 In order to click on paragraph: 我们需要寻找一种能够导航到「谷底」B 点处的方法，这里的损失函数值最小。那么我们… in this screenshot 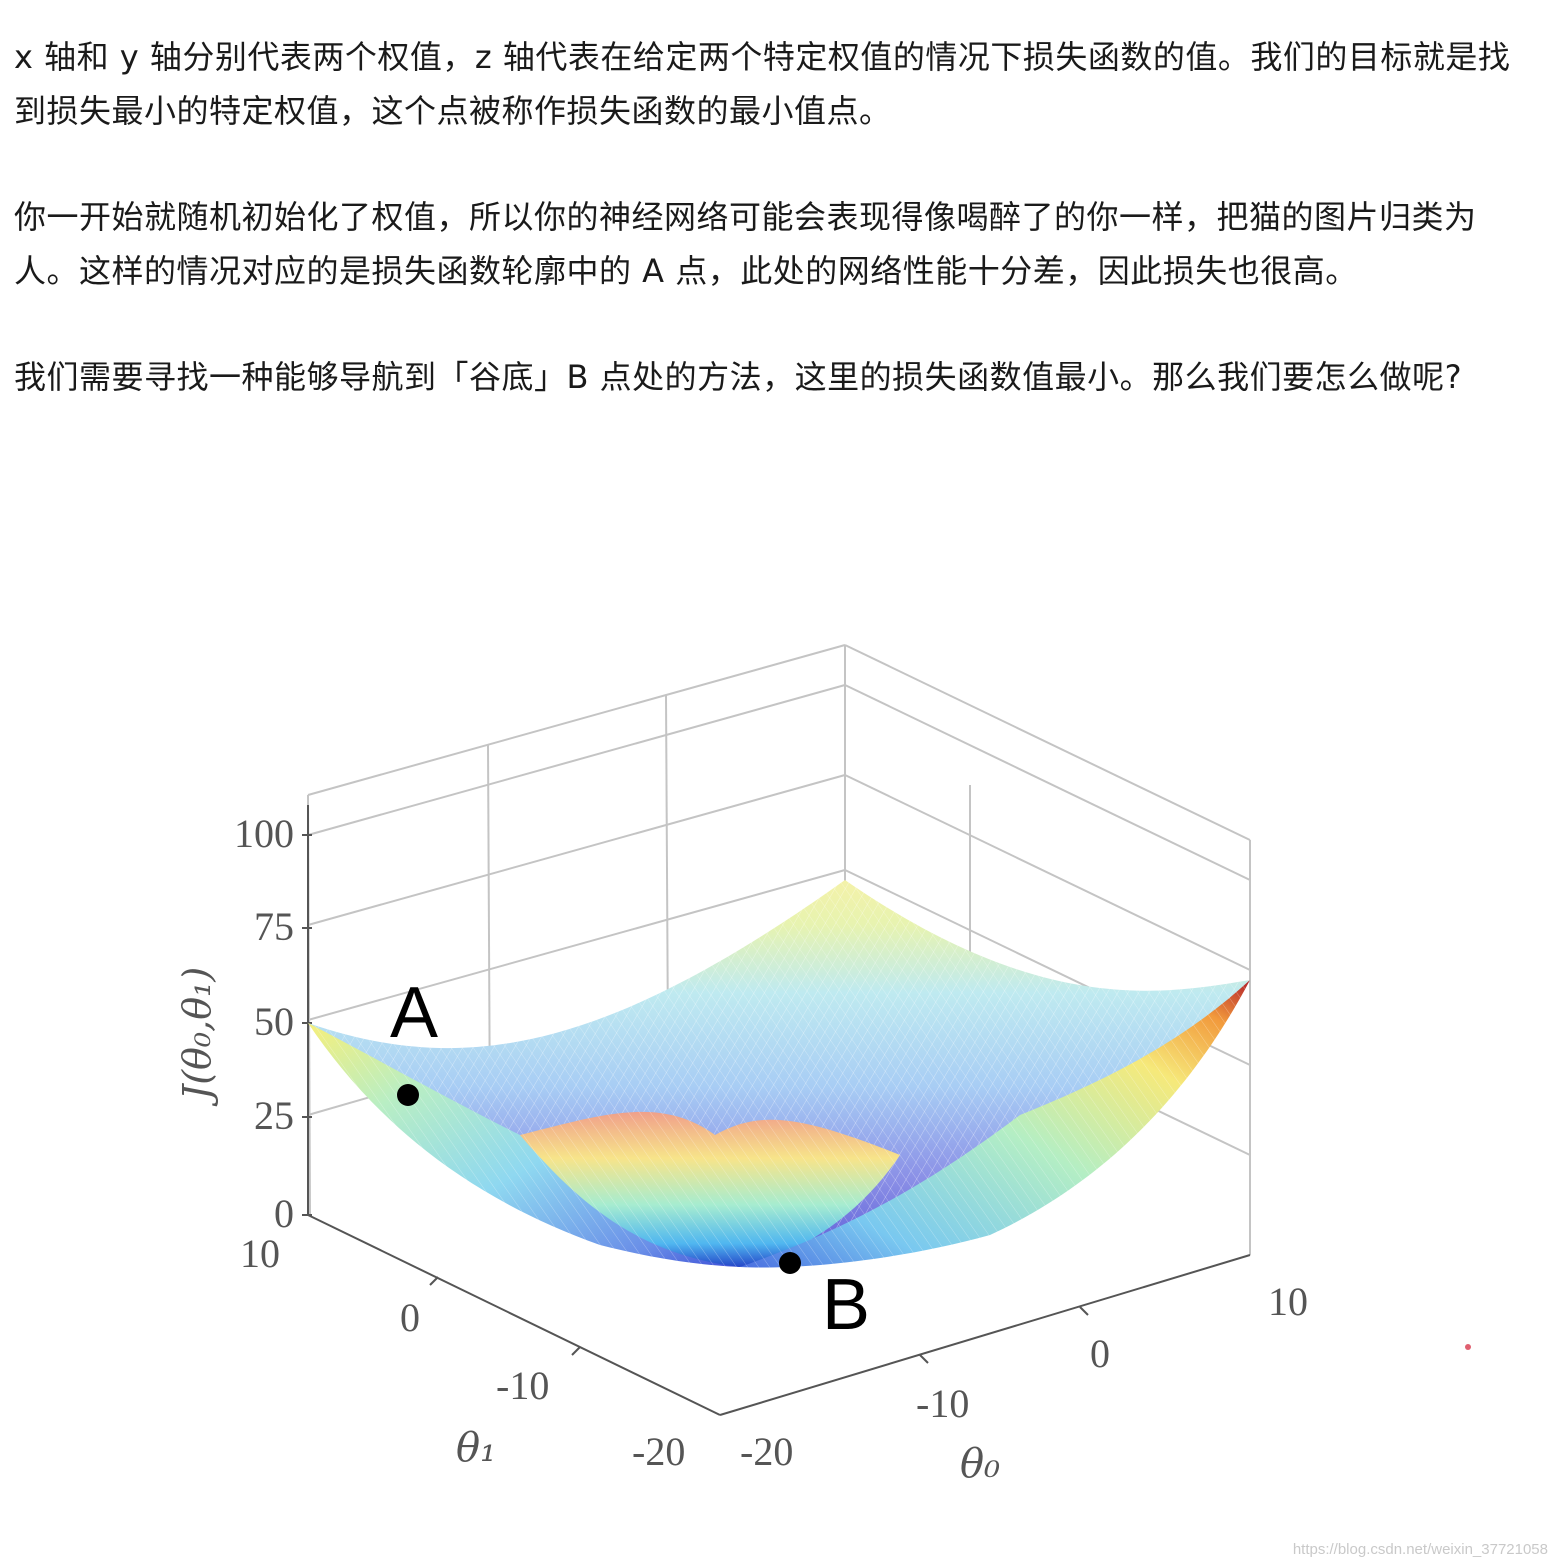, I will do `click(738, 377)`.